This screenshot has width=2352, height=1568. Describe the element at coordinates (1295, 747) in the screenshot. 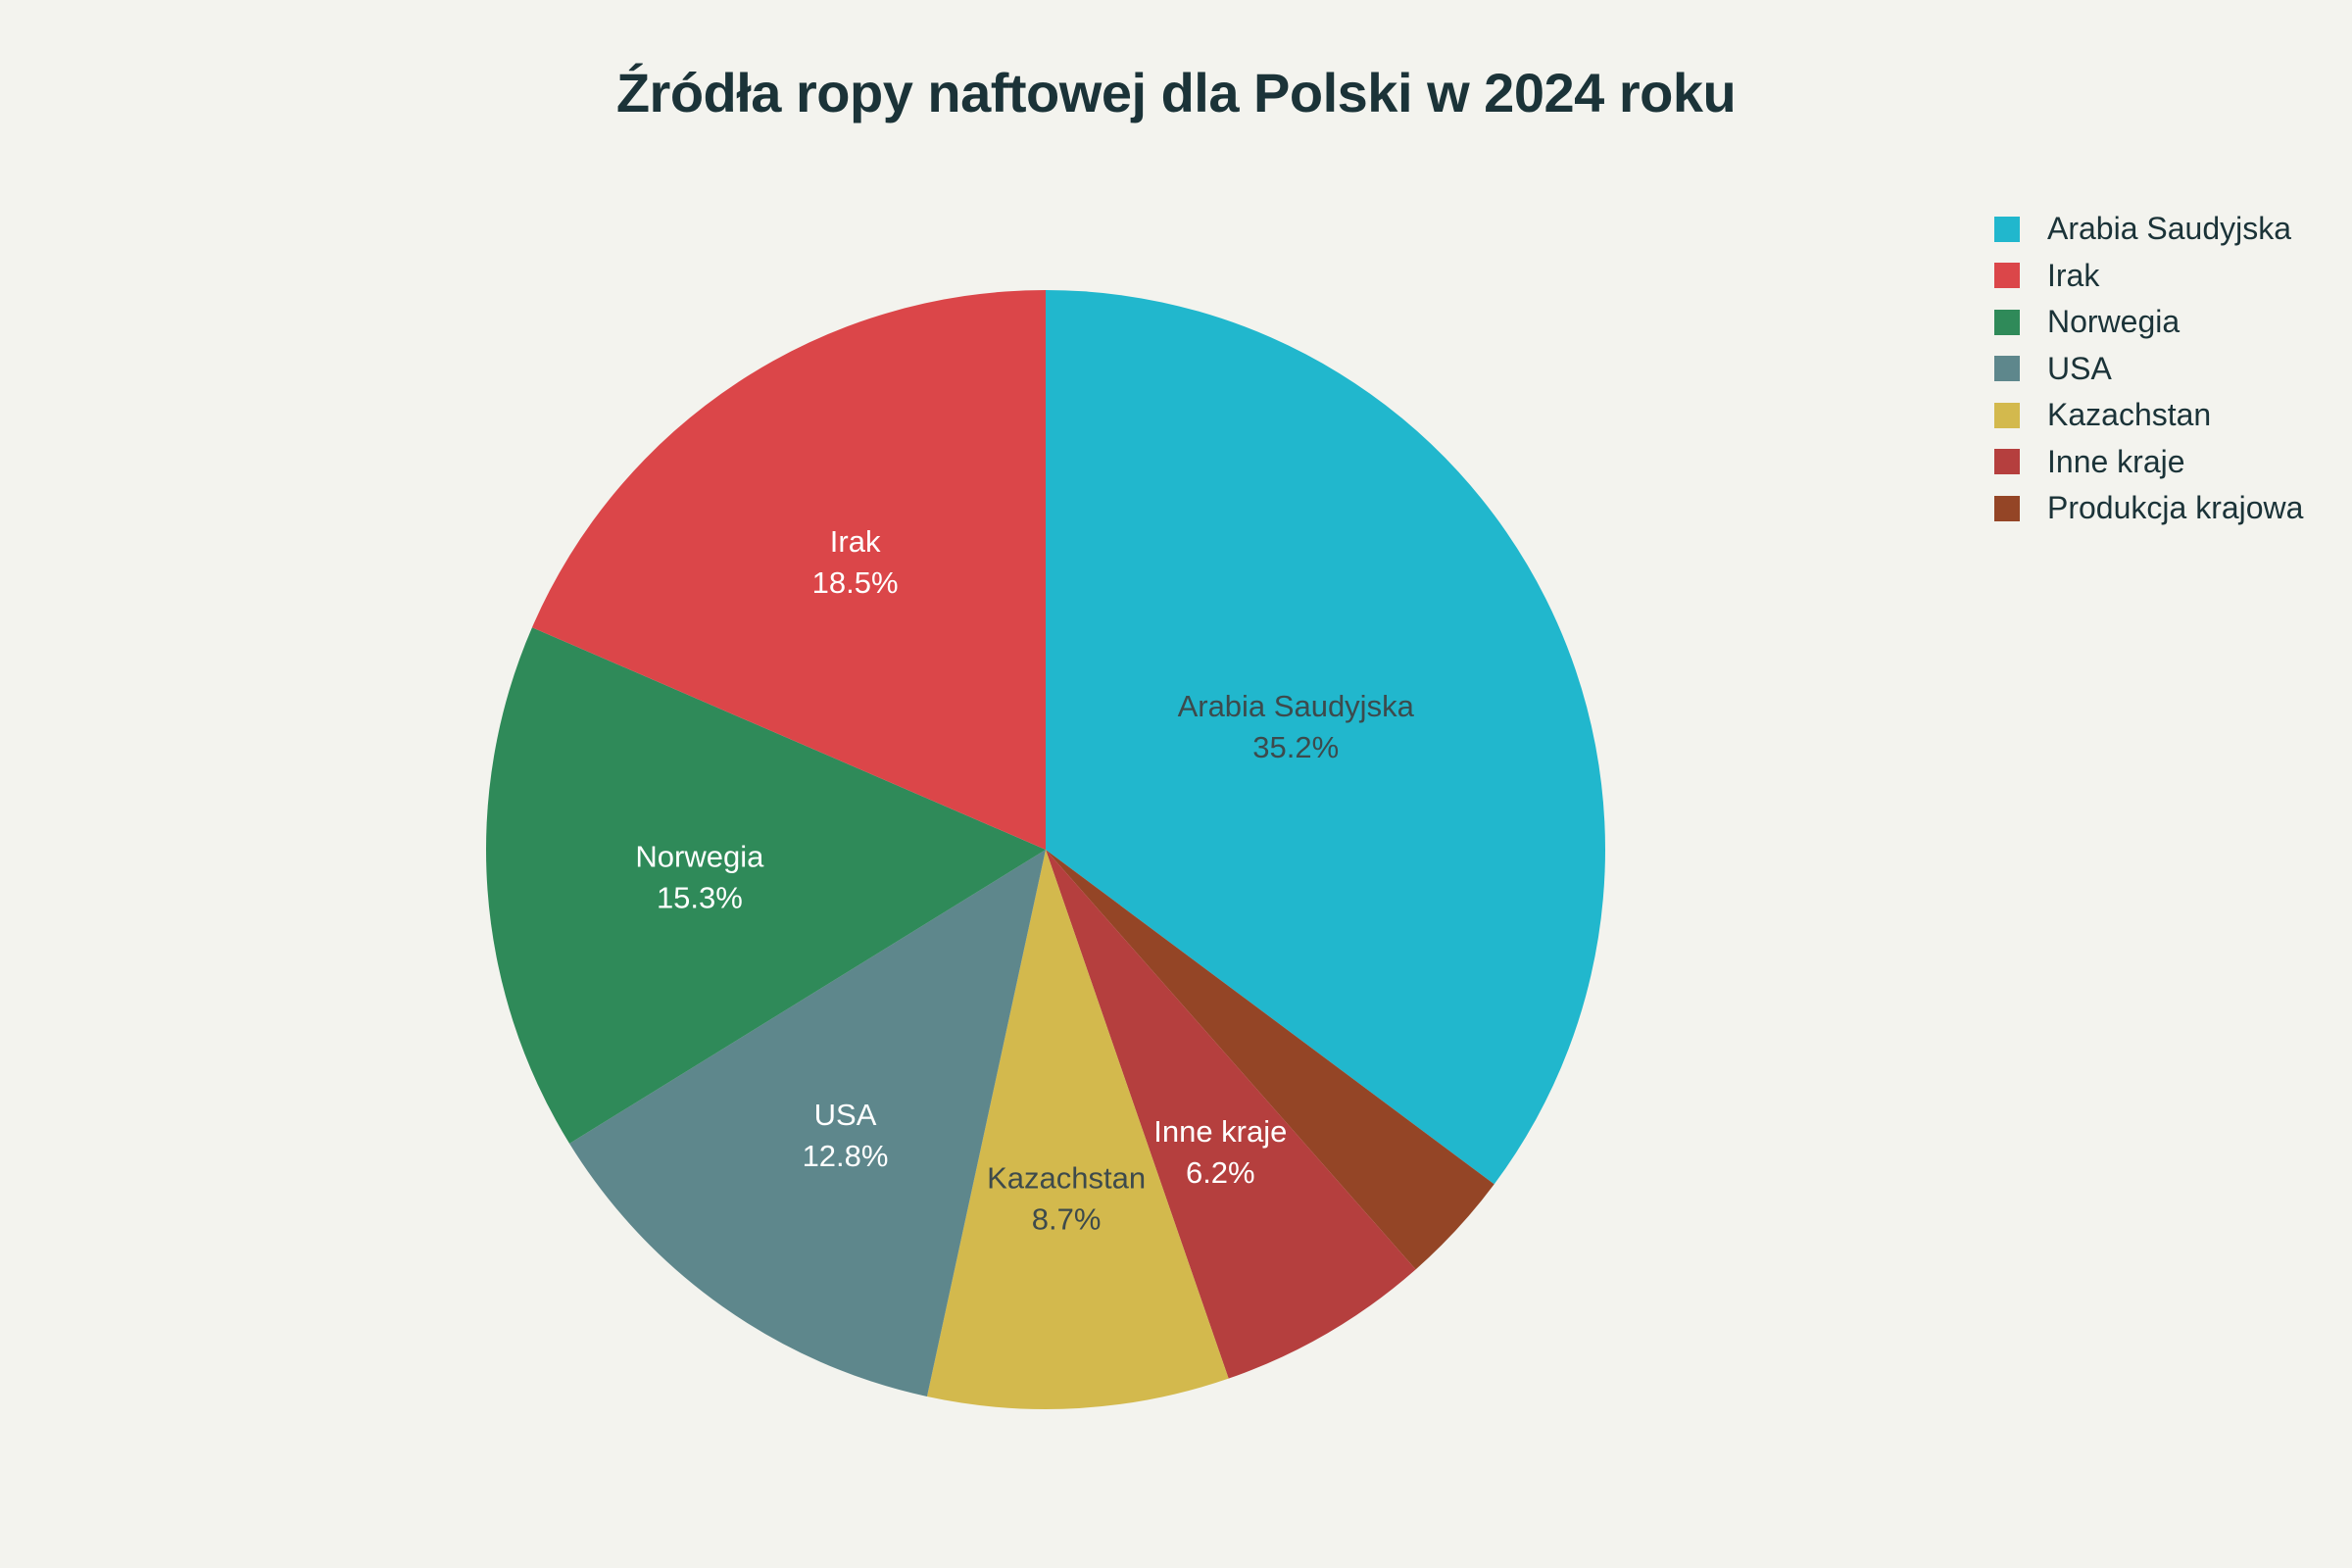

I see `slice-value-arabia-saudyjska: 35.2%` at that location.